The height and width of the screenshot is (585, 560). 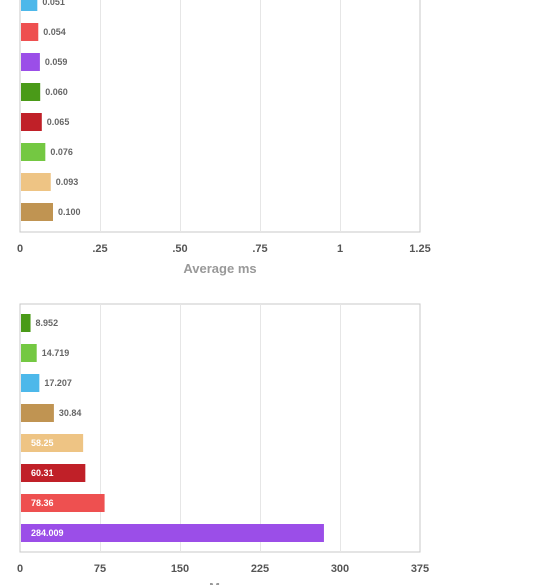 I want to click on x-tick-label: .75, so click(x=259, y=249).